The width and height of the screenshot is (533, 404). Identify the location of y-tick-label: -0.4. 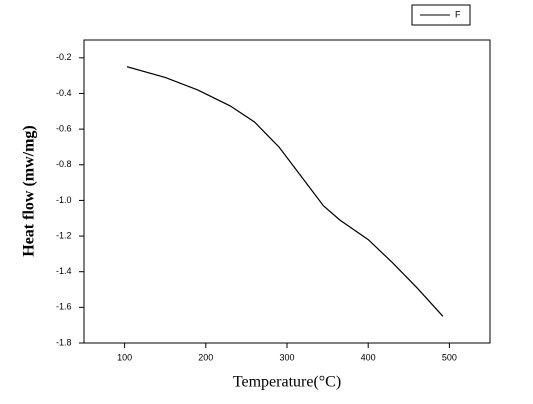
(64, 93).